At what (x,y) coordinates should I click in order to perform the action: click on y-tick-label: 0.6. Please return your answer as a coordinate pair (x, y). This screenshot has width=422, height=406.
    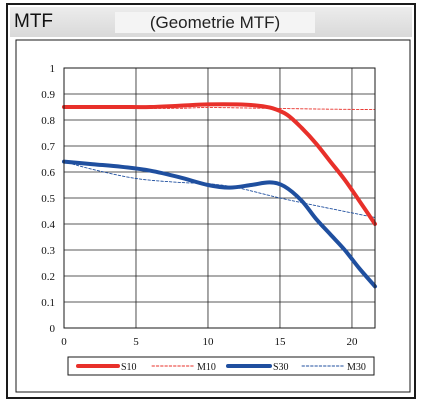
    Looking at the image, I should click on (48, 173).